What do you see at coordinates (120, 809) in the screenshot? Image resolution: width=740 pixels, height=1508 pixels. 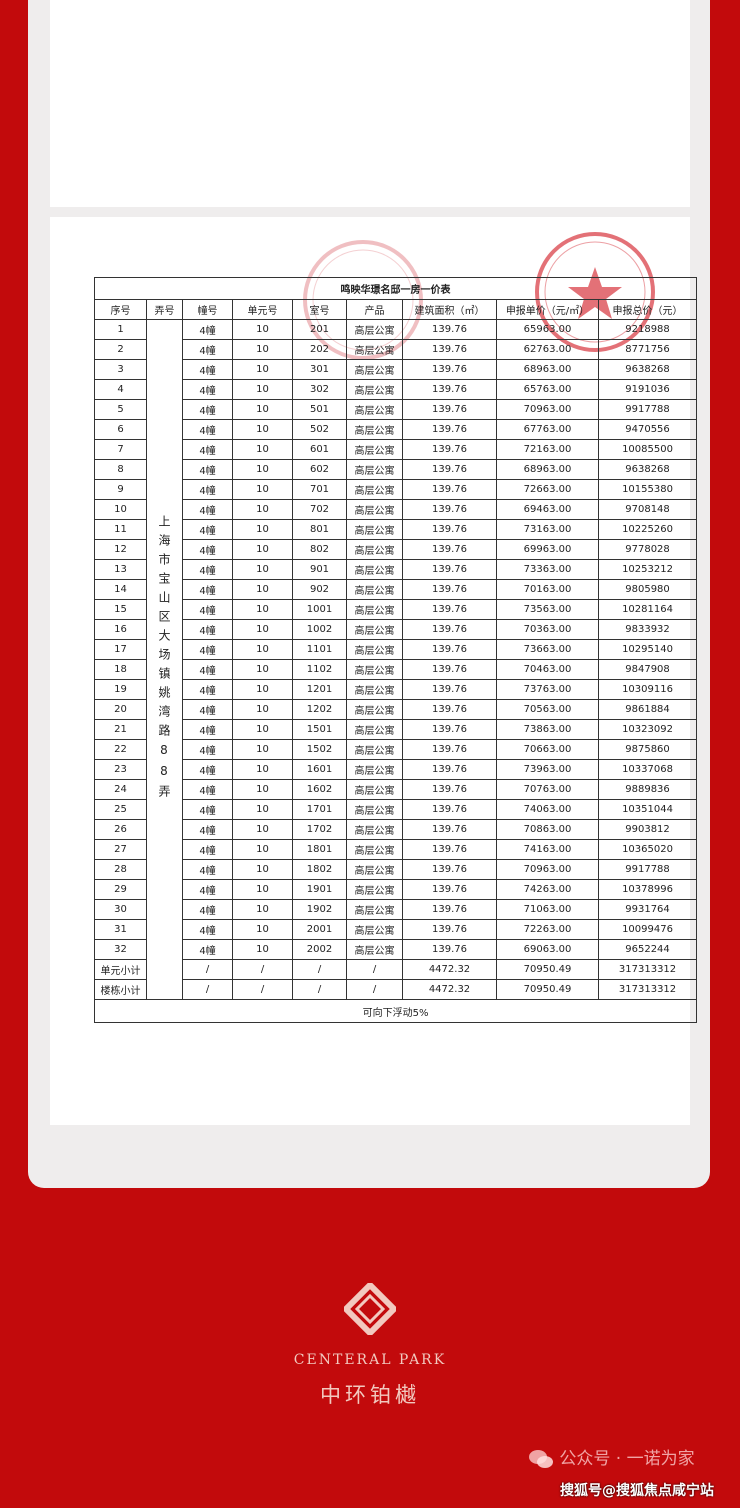 I see `cell-index: 25` at bounding box center [120, 809].